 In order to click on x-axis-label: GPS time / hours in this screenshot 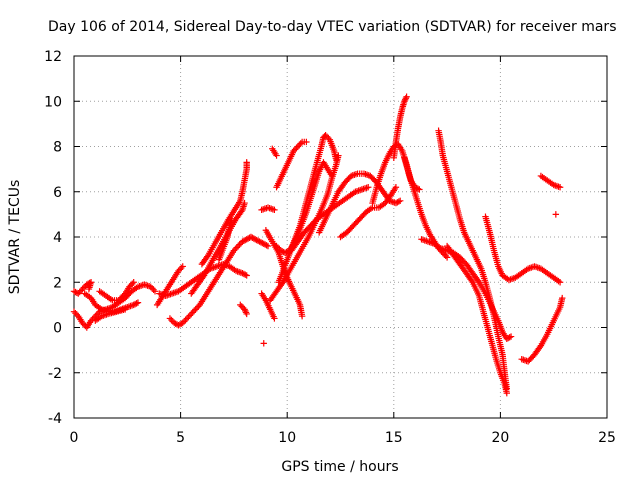, I will do `click(339, 467)`.